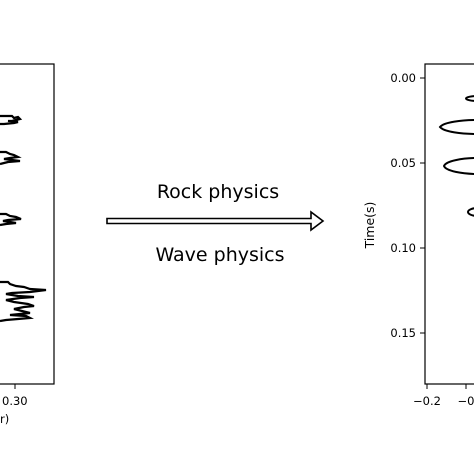  I want to click on rock-physics-label: Rock physics, so click(218, 192).